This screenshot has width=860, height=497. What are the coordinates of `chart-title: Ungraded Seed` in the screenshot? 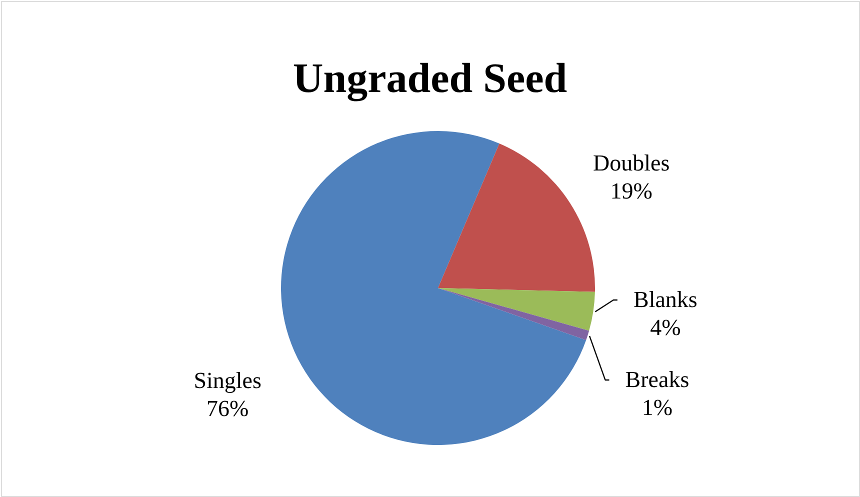 It's located at (430, 79).